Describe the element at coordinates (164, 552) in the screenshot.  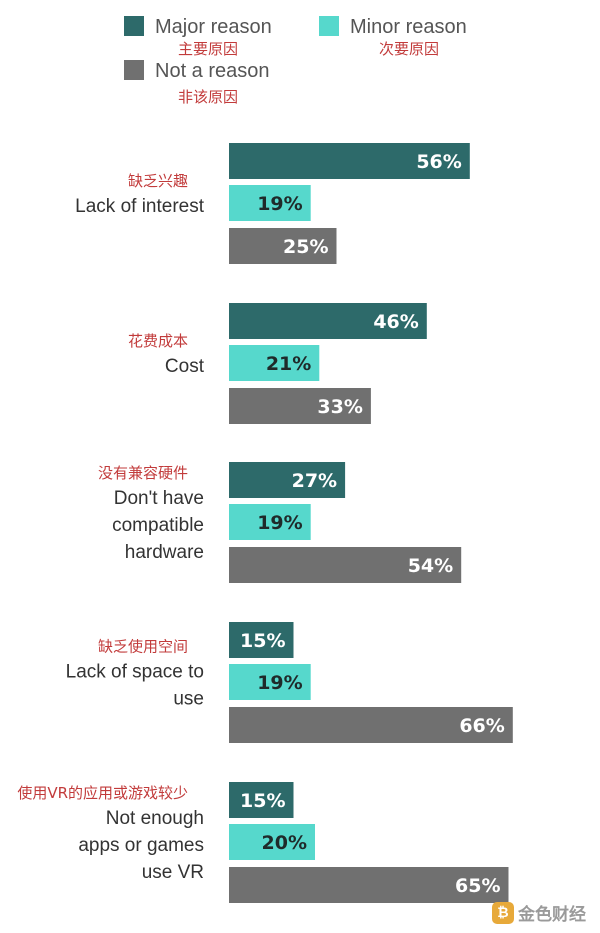
I see `category-label-3-line-3: hardware` at that location.